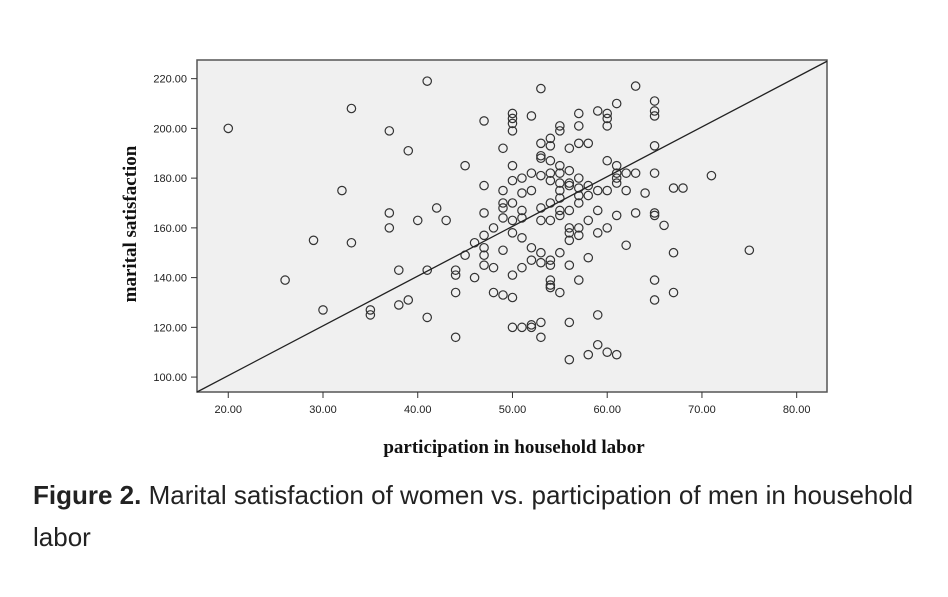 Image resolution: width=948 pixels, height=597 pixels. Describe the element at coordinates (702, 410) in the screenshot. I see `x-tick-label: 70.00` at that location.